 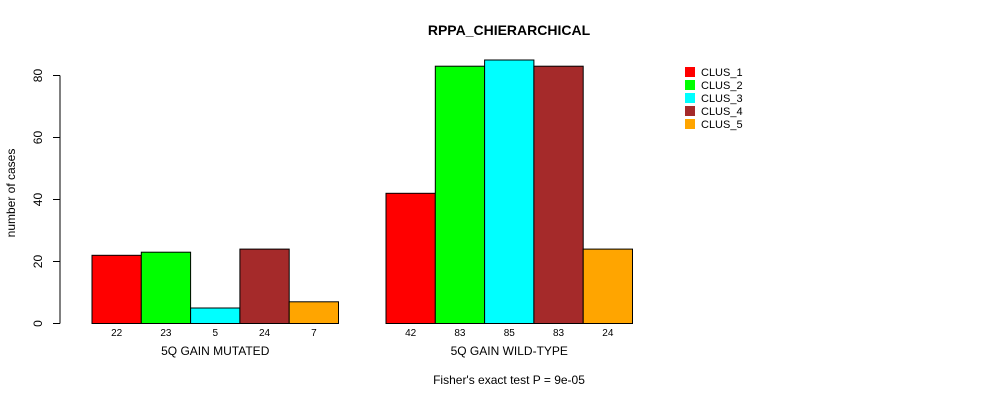 I want to click on y-tick-label: 20, so click(x=38, y=262).